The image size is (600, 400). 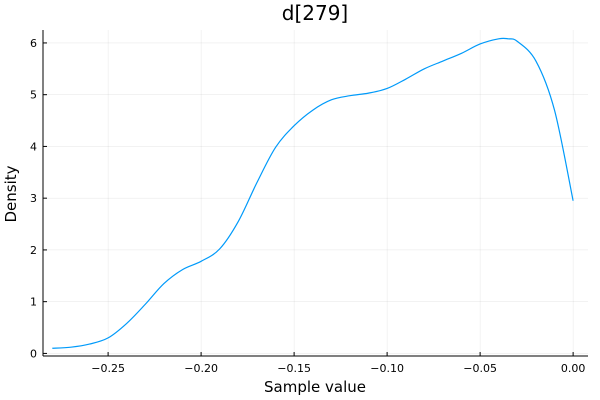 I want to click on x-tick-label: −0.15, so click(x=294, y=368).